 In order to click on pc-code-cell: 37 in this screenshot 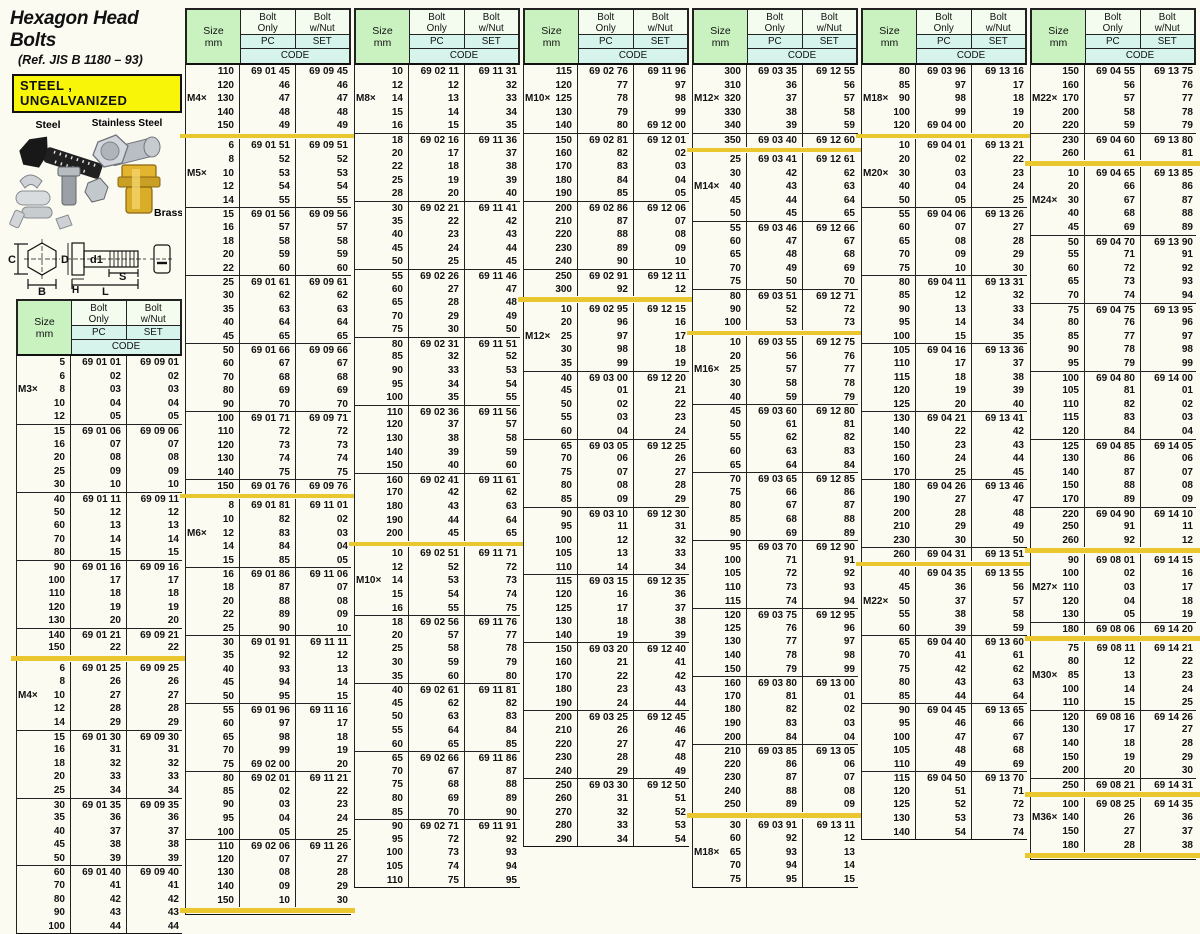, I will do `click(437, 425)`.